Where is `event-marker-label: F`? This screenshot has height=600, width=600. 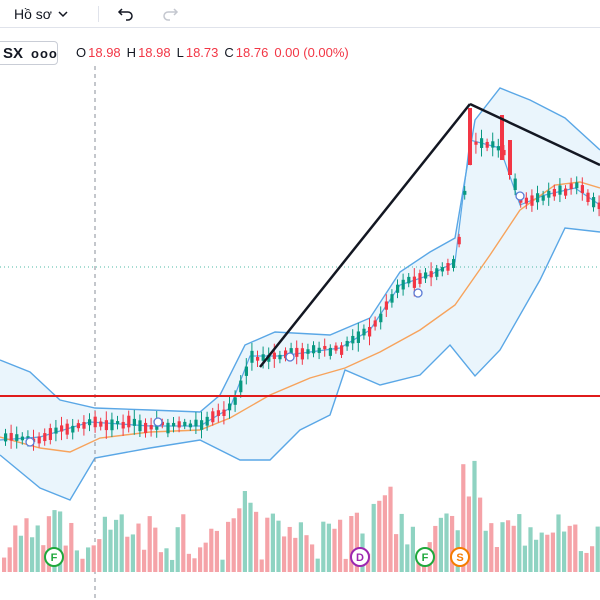 event-marker-label: F is located at coordinates (54, 558).